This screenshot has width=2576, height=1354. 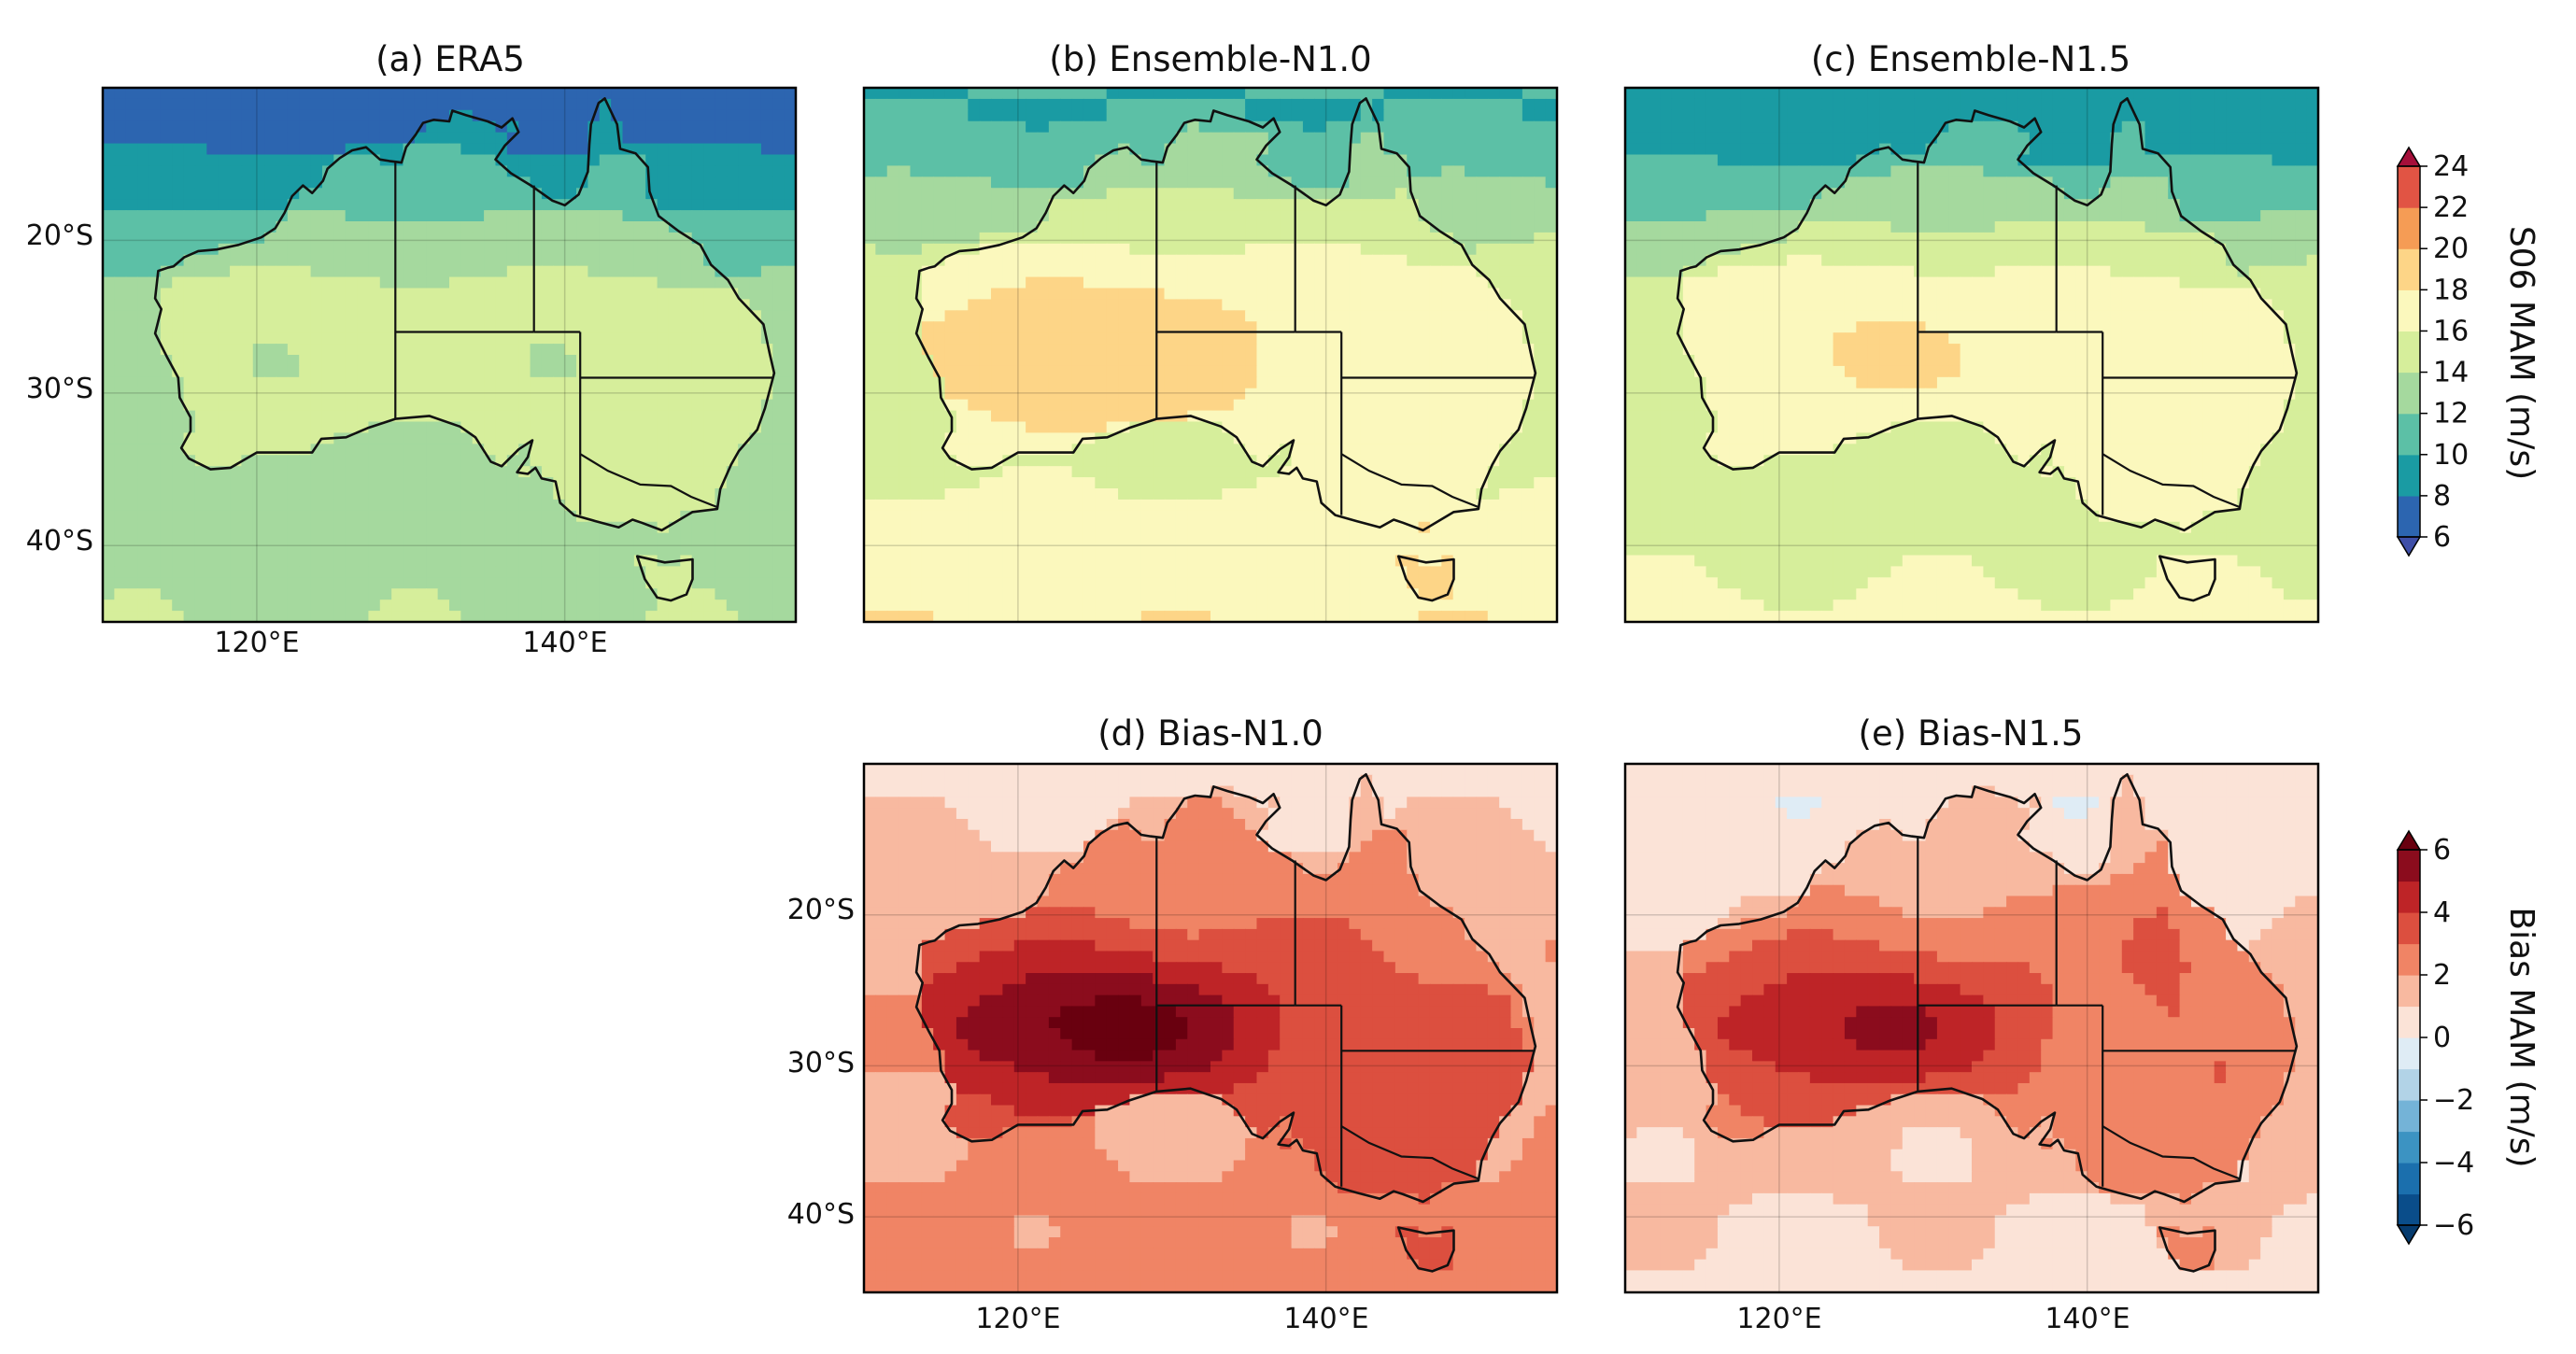 What do you see at coordinates (2087, 1319) in the screenshot?
I see `lon-label-e-140e: 140°E` at bounding box center [2087, 1319].